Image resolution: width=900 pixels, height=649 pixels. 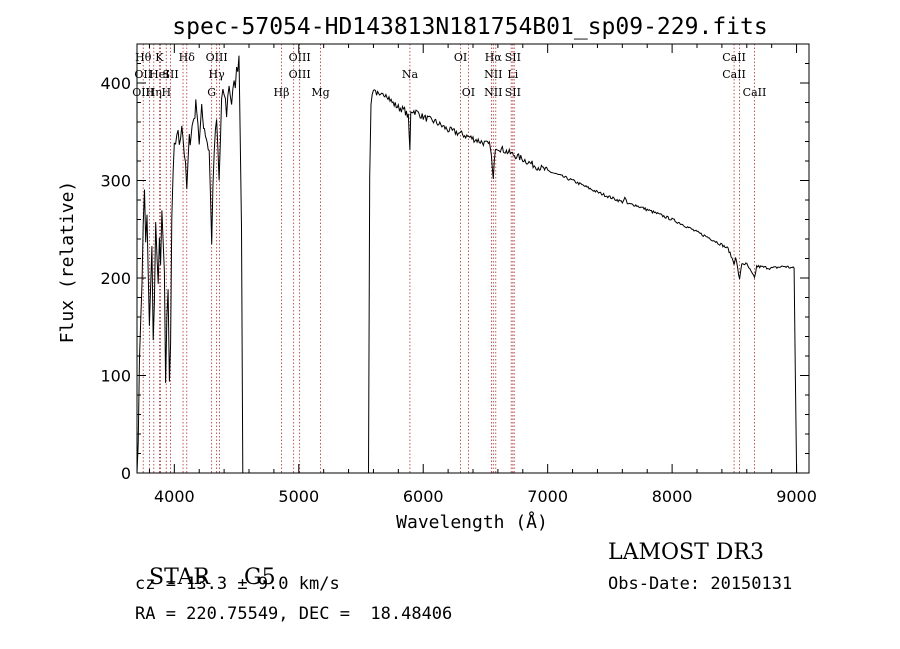 What do you see at coordinates (494, 57) in the screenshot?
I see `line-marker-label: Hα` at bounding box center [494, 57].